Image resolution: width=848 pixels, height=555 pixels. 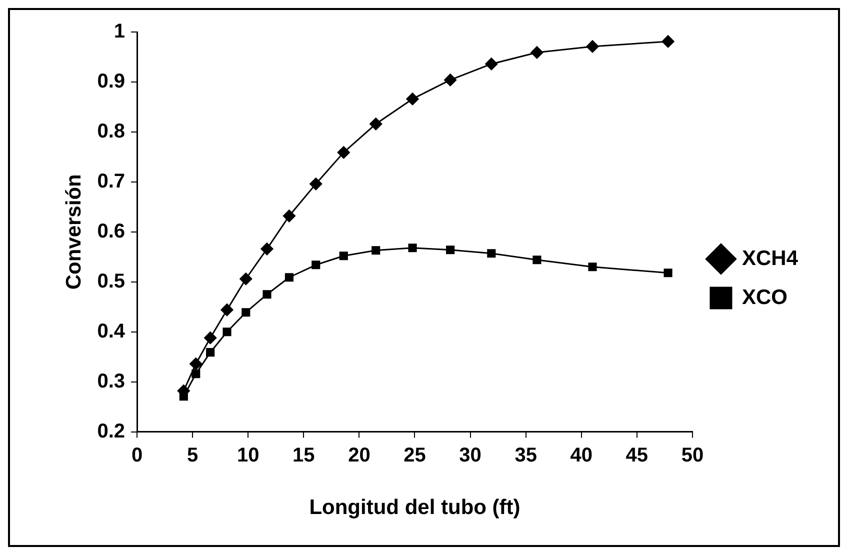 What do you see at coordinates (111, 331) in the screenshot?
I see `y-tick-label: 0.4` at bounding box center [111, 331].